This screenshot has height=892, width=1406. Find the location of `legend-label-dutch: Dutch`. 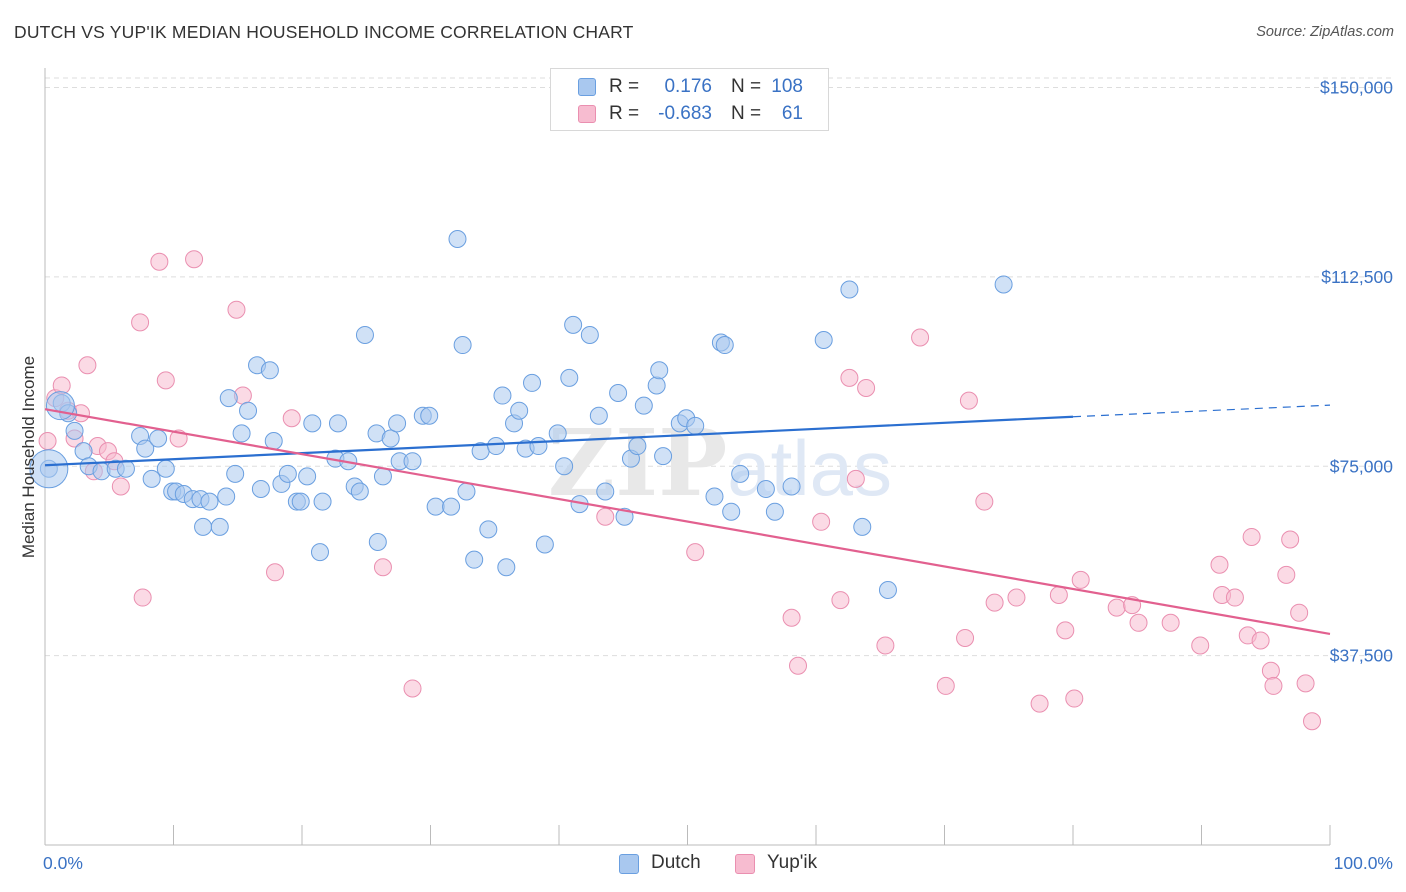

legend-label-dutch: Dutch is located at coordinates (676, 862).